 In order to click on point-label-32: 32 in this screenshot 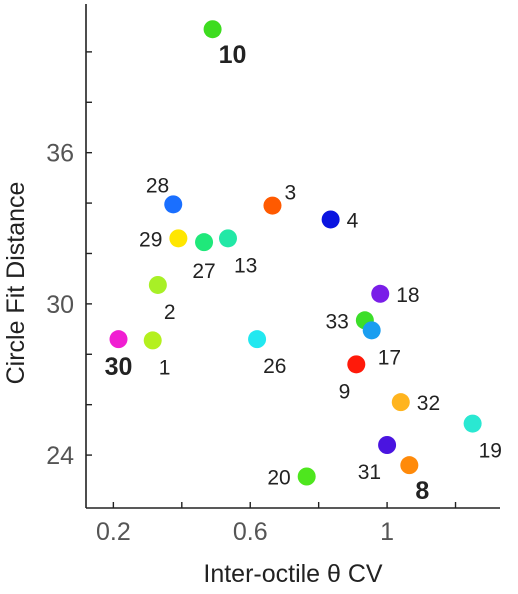, I will do `click(428, 403)`.